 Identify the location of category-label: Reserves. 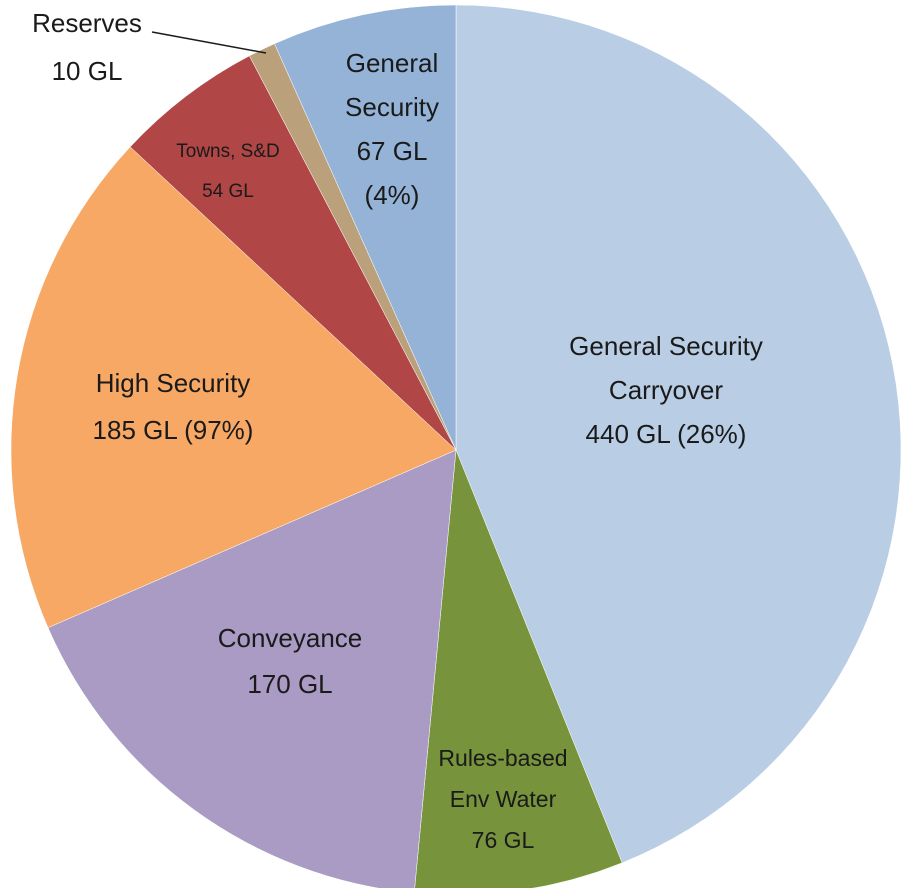
(87, 23).